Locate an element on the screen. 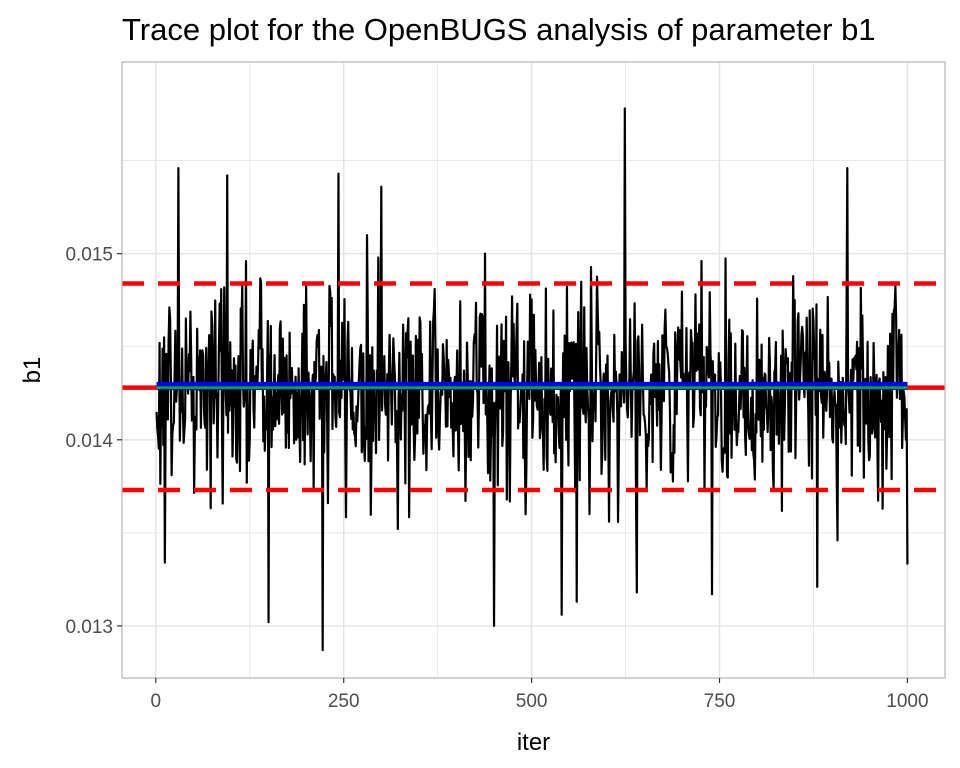 Image resolution: width=960 pixels, height=768 pixels. x-axis-title: iter is located at coordinates (533, 742).